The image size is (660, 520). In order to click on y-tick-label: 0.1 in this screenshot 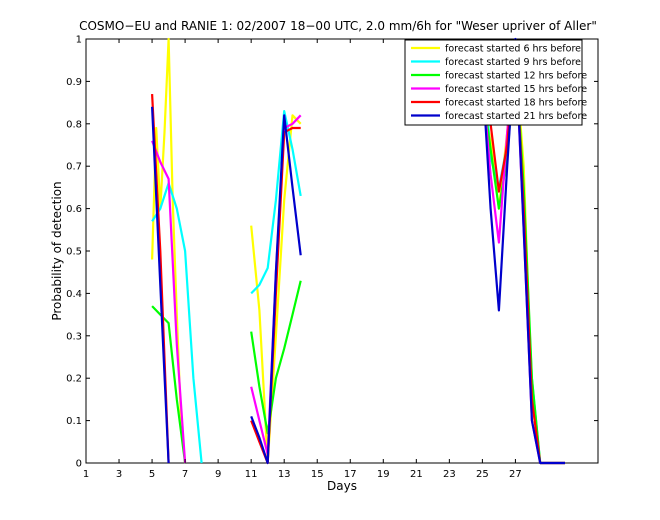, I will do `click(74, 421)`.